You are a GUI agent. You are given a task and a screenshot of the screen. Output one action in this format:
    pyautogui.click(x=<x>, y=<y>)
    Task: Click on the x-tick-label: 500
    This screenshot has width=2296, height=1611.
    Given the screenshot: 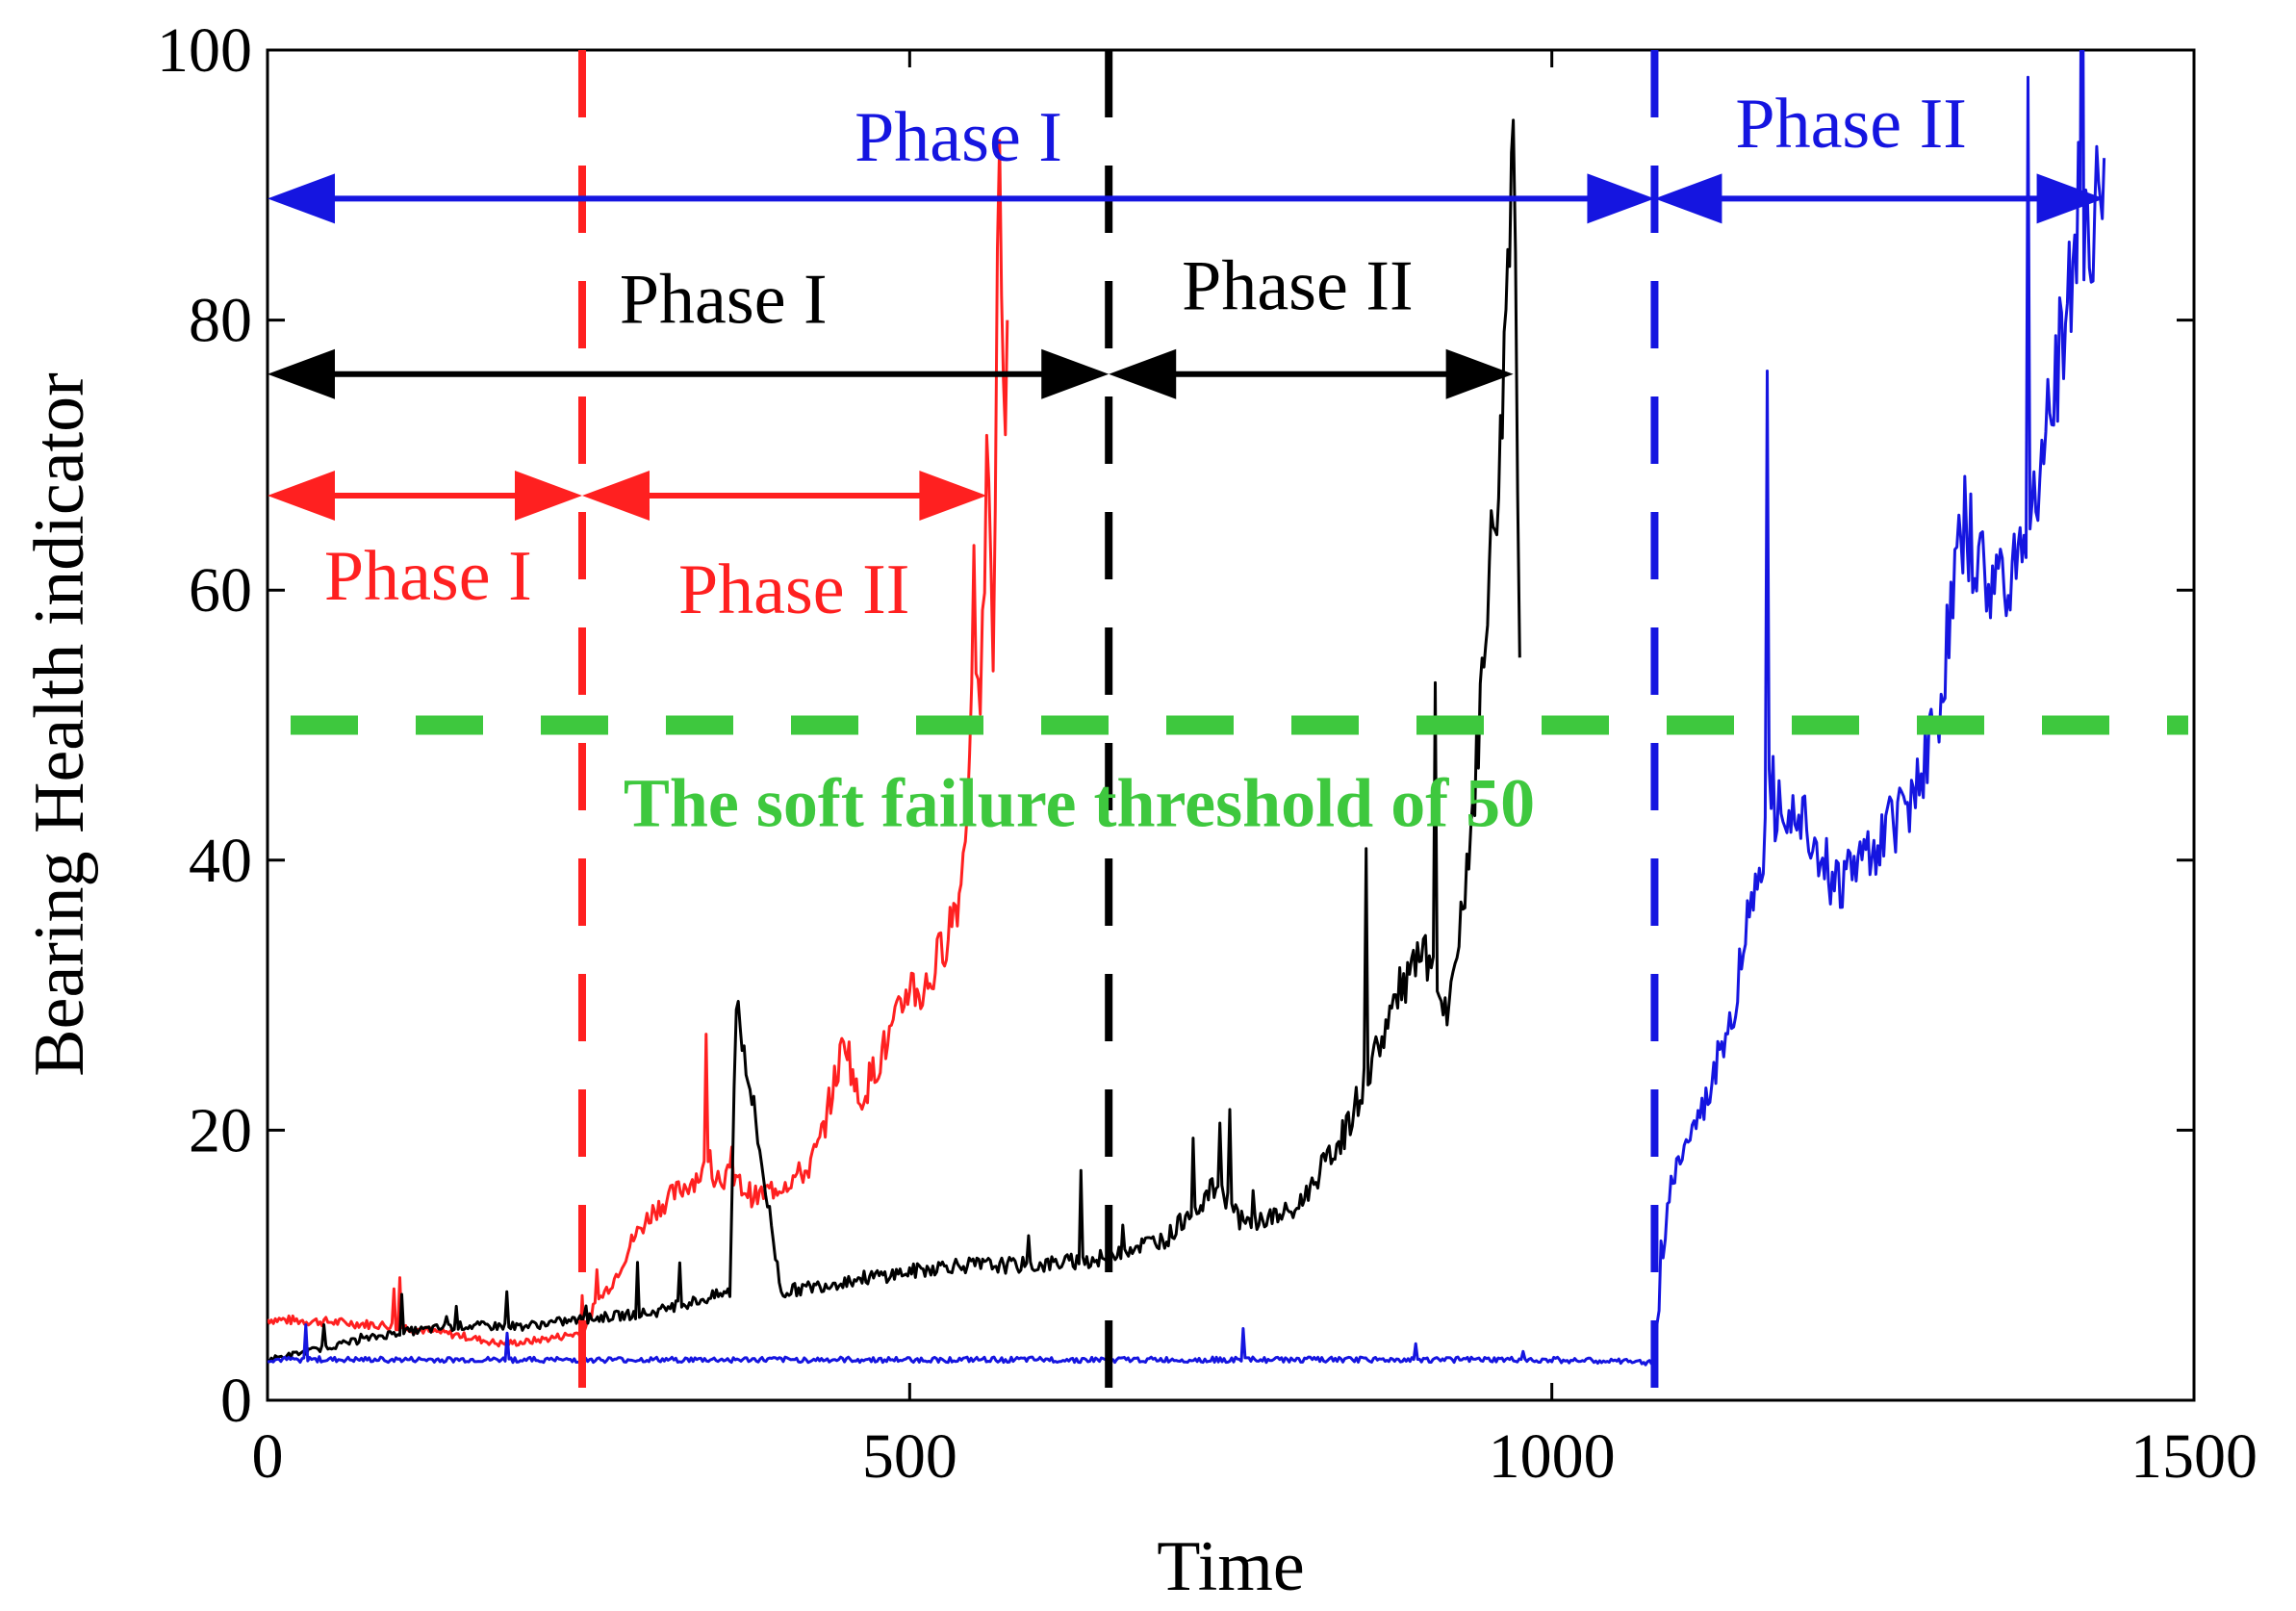 What is the action you would take?
    pyautogui.click(x=909, y=1456)
    